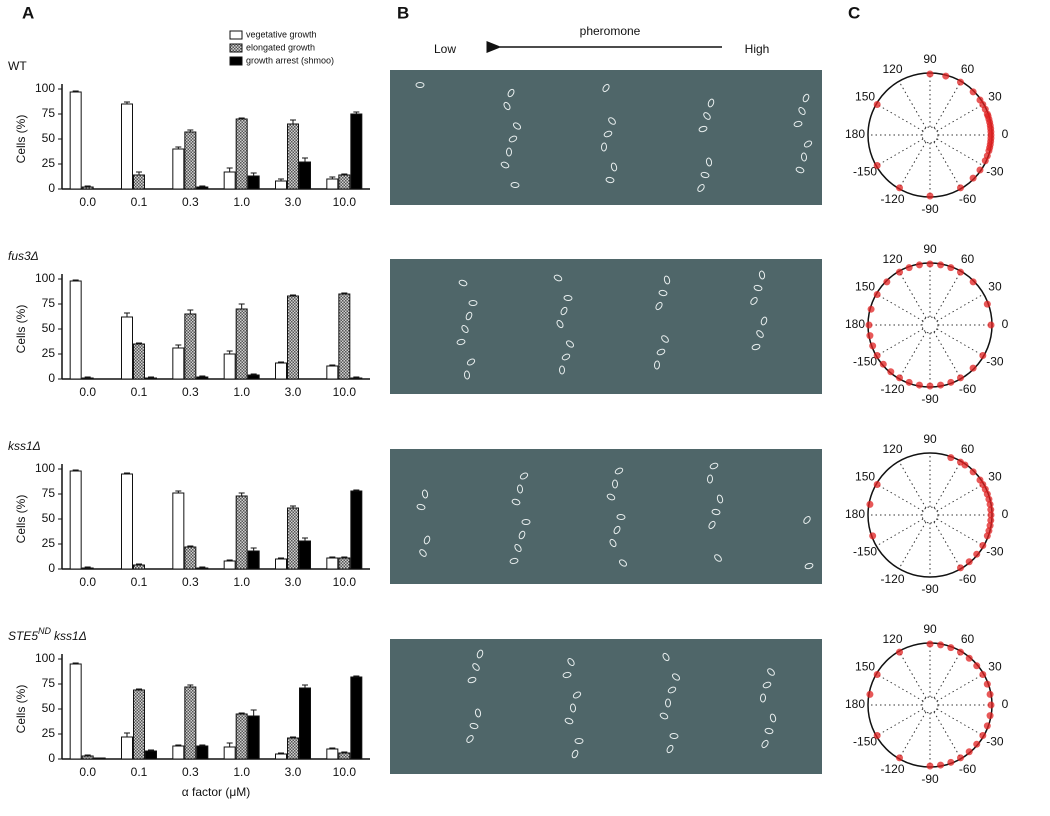 The width and height of the screenshot is (1050, 816). What do you see at coordinates (17, 66) in the screenshot?
I see `chart-title: WT` at bounding box center [17, 66].